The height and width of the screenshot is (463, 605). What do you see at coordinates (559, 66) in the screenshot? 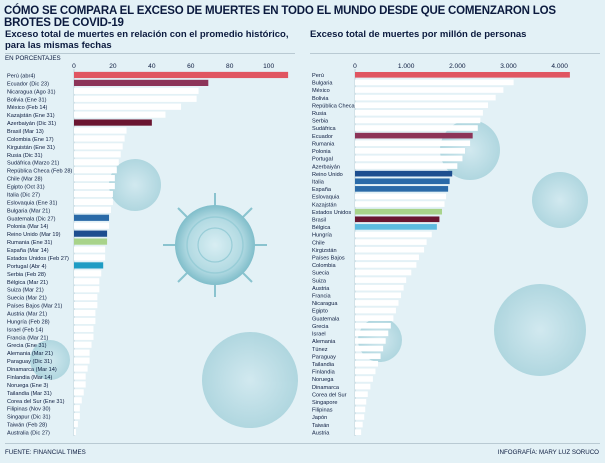
I see `right-tick-label: 4.000` at bounding box center [559, 66].